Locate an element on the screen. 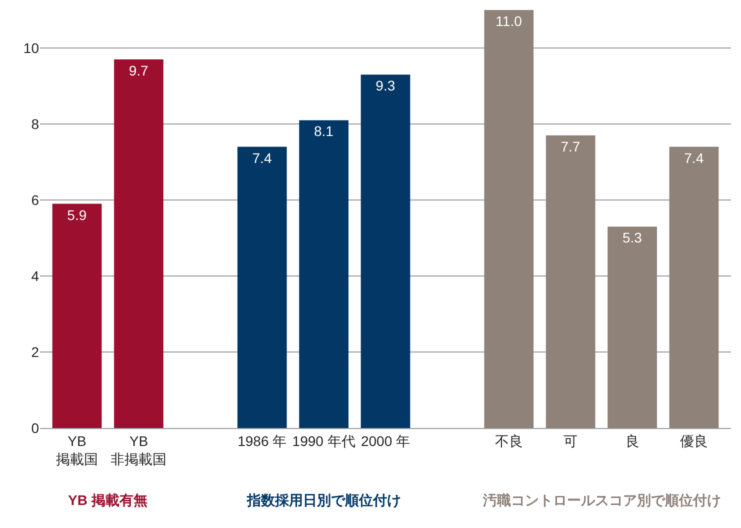 The image size is (741, 528). y-tick-label: 10 is located at coordinates (31, 48).